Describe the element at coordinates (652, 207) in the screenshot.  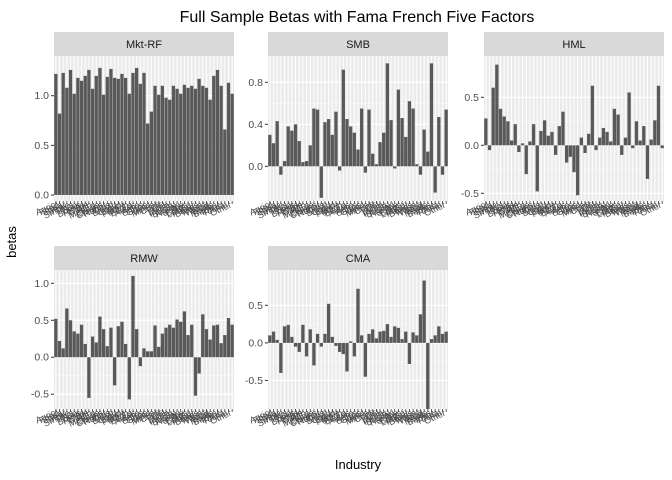
I see `x-tick-label: Fin` at that location.